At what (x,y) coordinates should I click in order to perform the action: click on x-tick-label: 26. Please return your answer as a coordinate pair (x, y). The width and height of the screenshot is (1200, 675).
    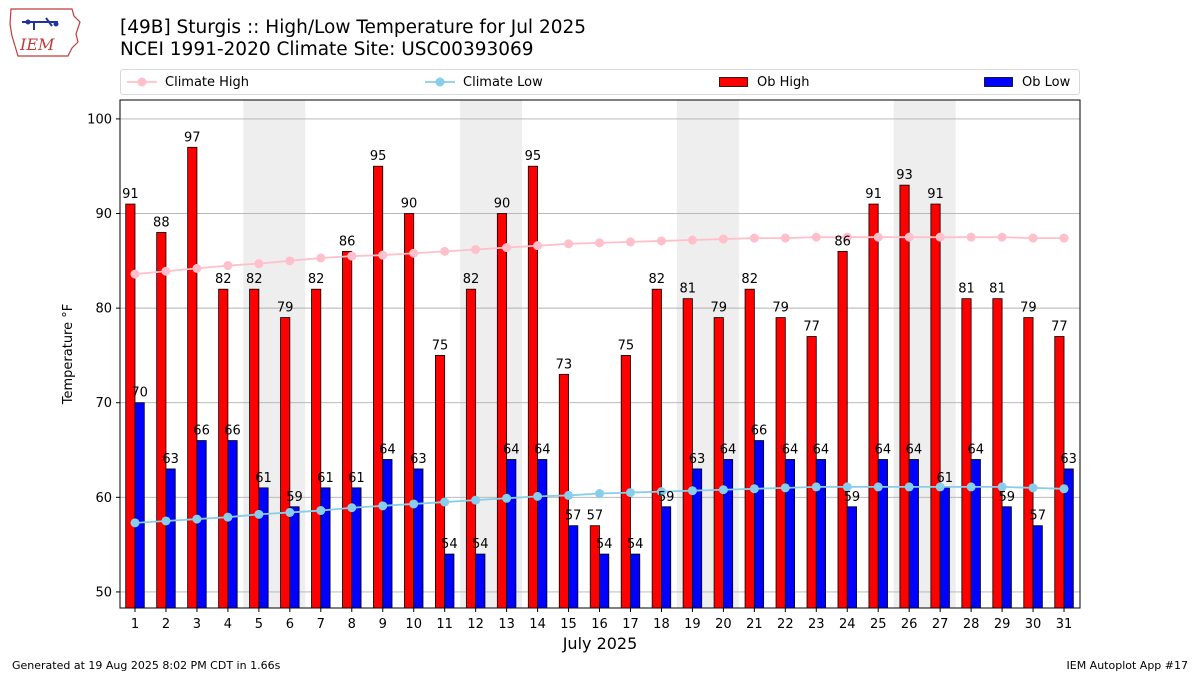
    Looking at the image, I should click on (909, 624).